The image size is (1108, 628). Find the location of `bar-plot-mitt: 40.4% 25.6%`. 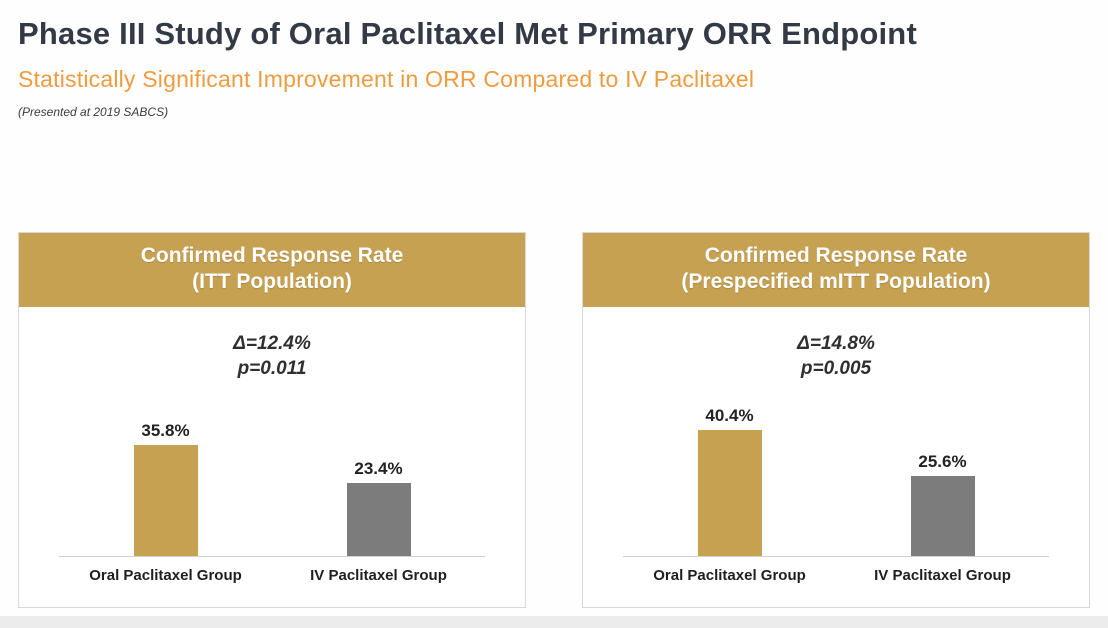

bar-plot-mitt: 40.4% 25.6% is located at coordinates (836, 471).